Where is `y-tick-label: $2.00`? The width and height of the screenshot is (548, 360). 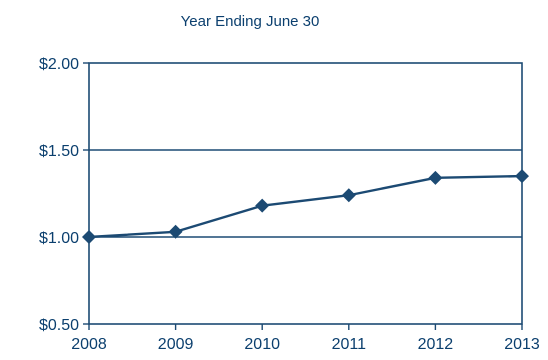 y-tick-label: $2.00 is located at coordinates (59, 64).